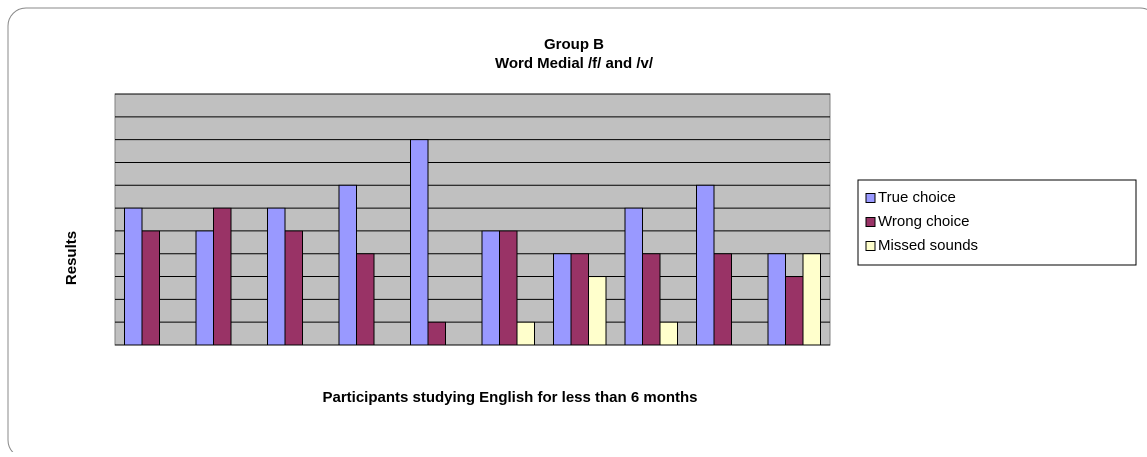 This screenshot has width=1147, height=457. I want to click on chart-subtitle: Word Medial /f/ and /v/, so click(574, 63).